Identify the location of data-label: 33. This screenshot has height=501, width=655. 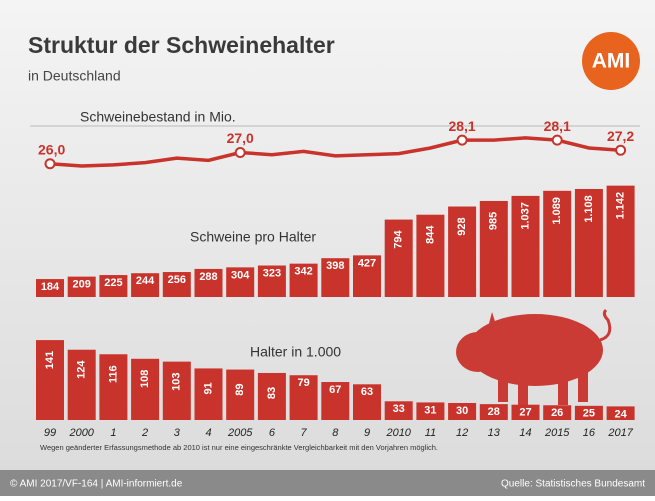
(399, 409).